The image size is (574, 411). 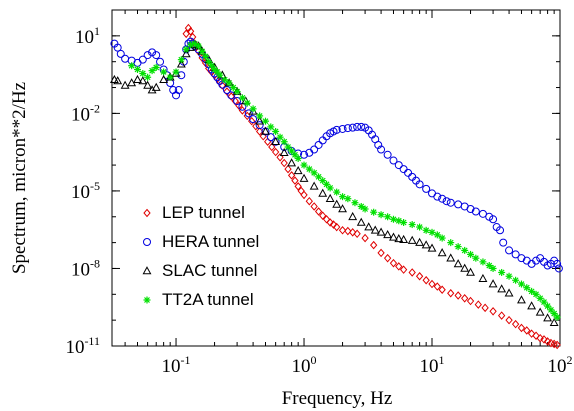 What do you see at coordinates (176, 365) in the screenshot?
I see `x-tick-label: 10-1` at bounding box center [176, 365].